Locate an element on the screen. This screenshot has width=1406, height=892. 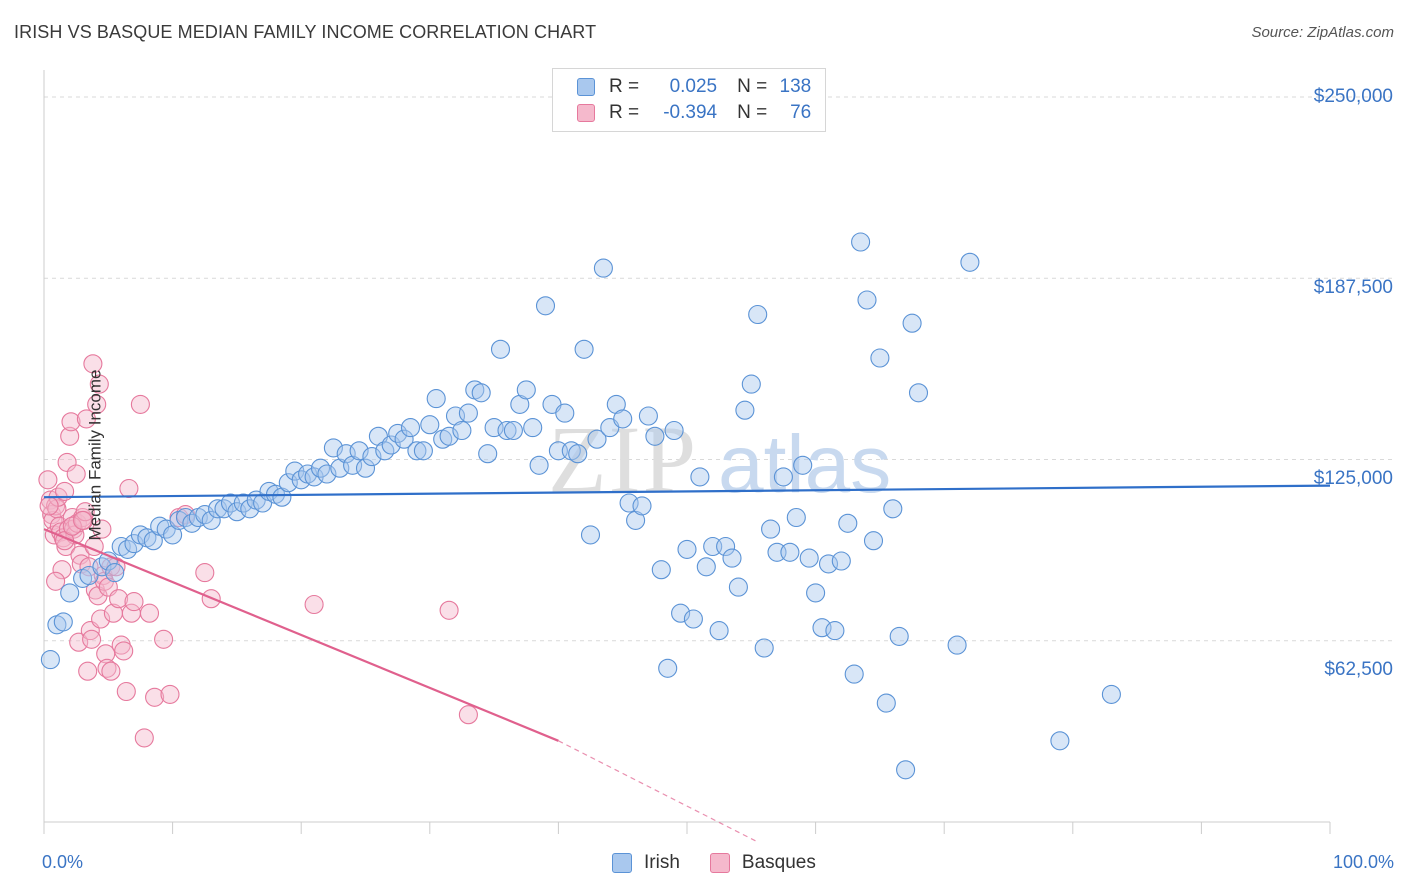
zipatlas-watermark: ZIP atlas is located at coordinates (719, 459).